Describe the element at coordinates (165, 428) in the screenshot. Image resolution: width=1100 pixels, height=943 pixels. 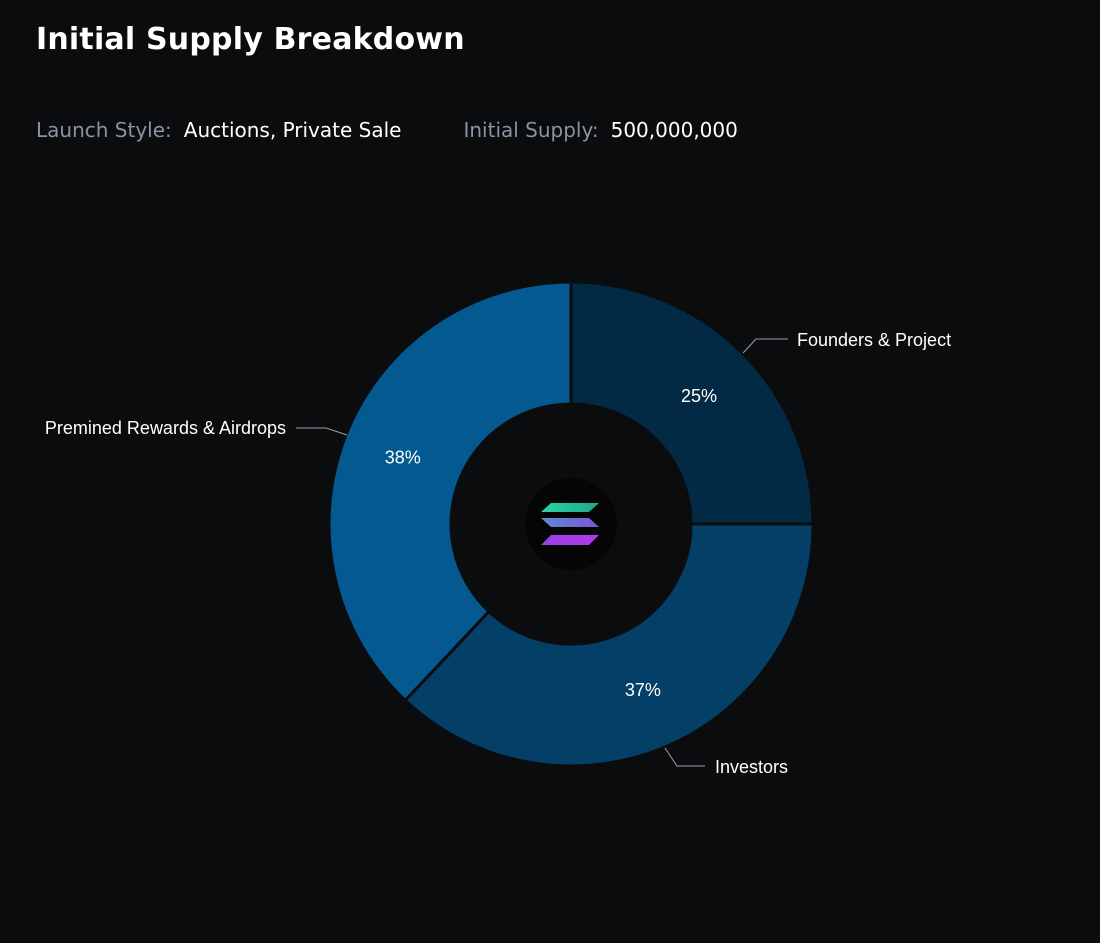
I see `slice-category-label: Premined Rewards & Airdrops` at that location.